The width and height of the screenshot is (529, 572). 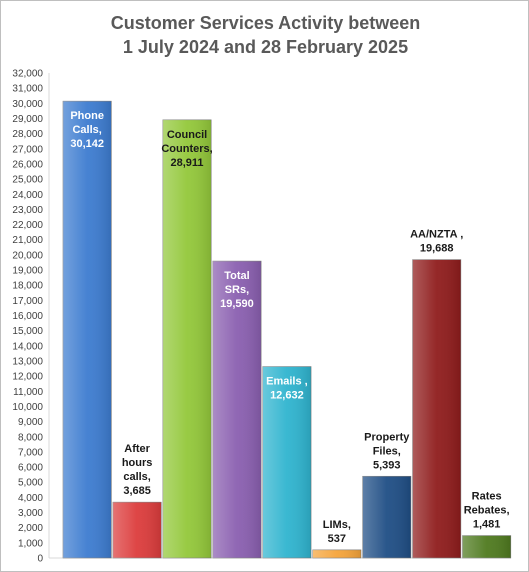 I want to click on y-tick-label: 26,000, so click(x=27, y=164).